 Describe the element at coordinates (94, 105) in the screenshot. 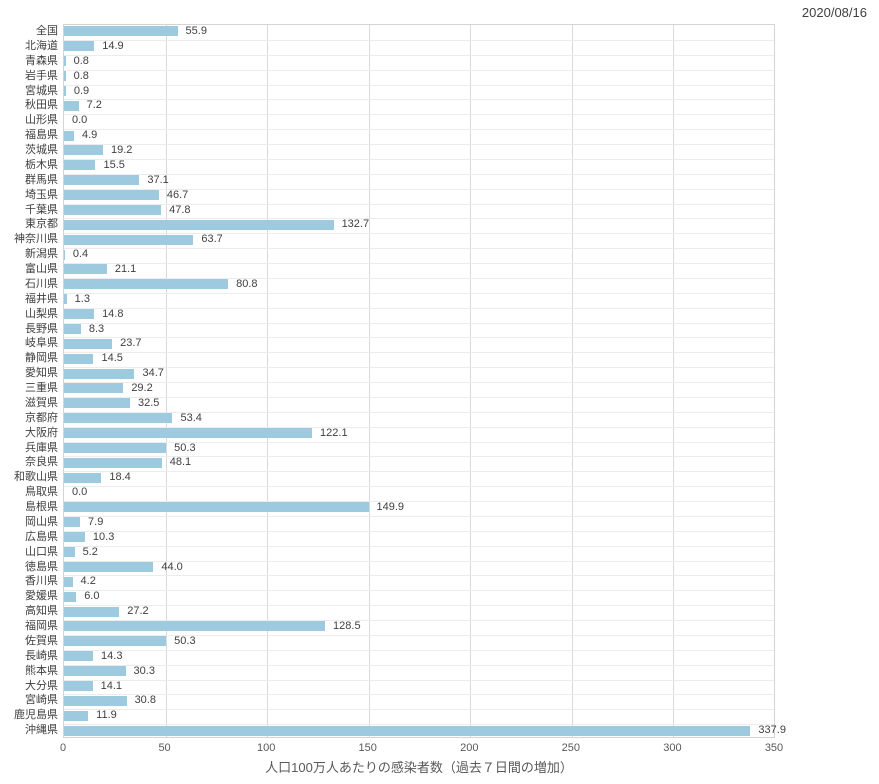

I see `bar-value-label: 7.2` at that location.